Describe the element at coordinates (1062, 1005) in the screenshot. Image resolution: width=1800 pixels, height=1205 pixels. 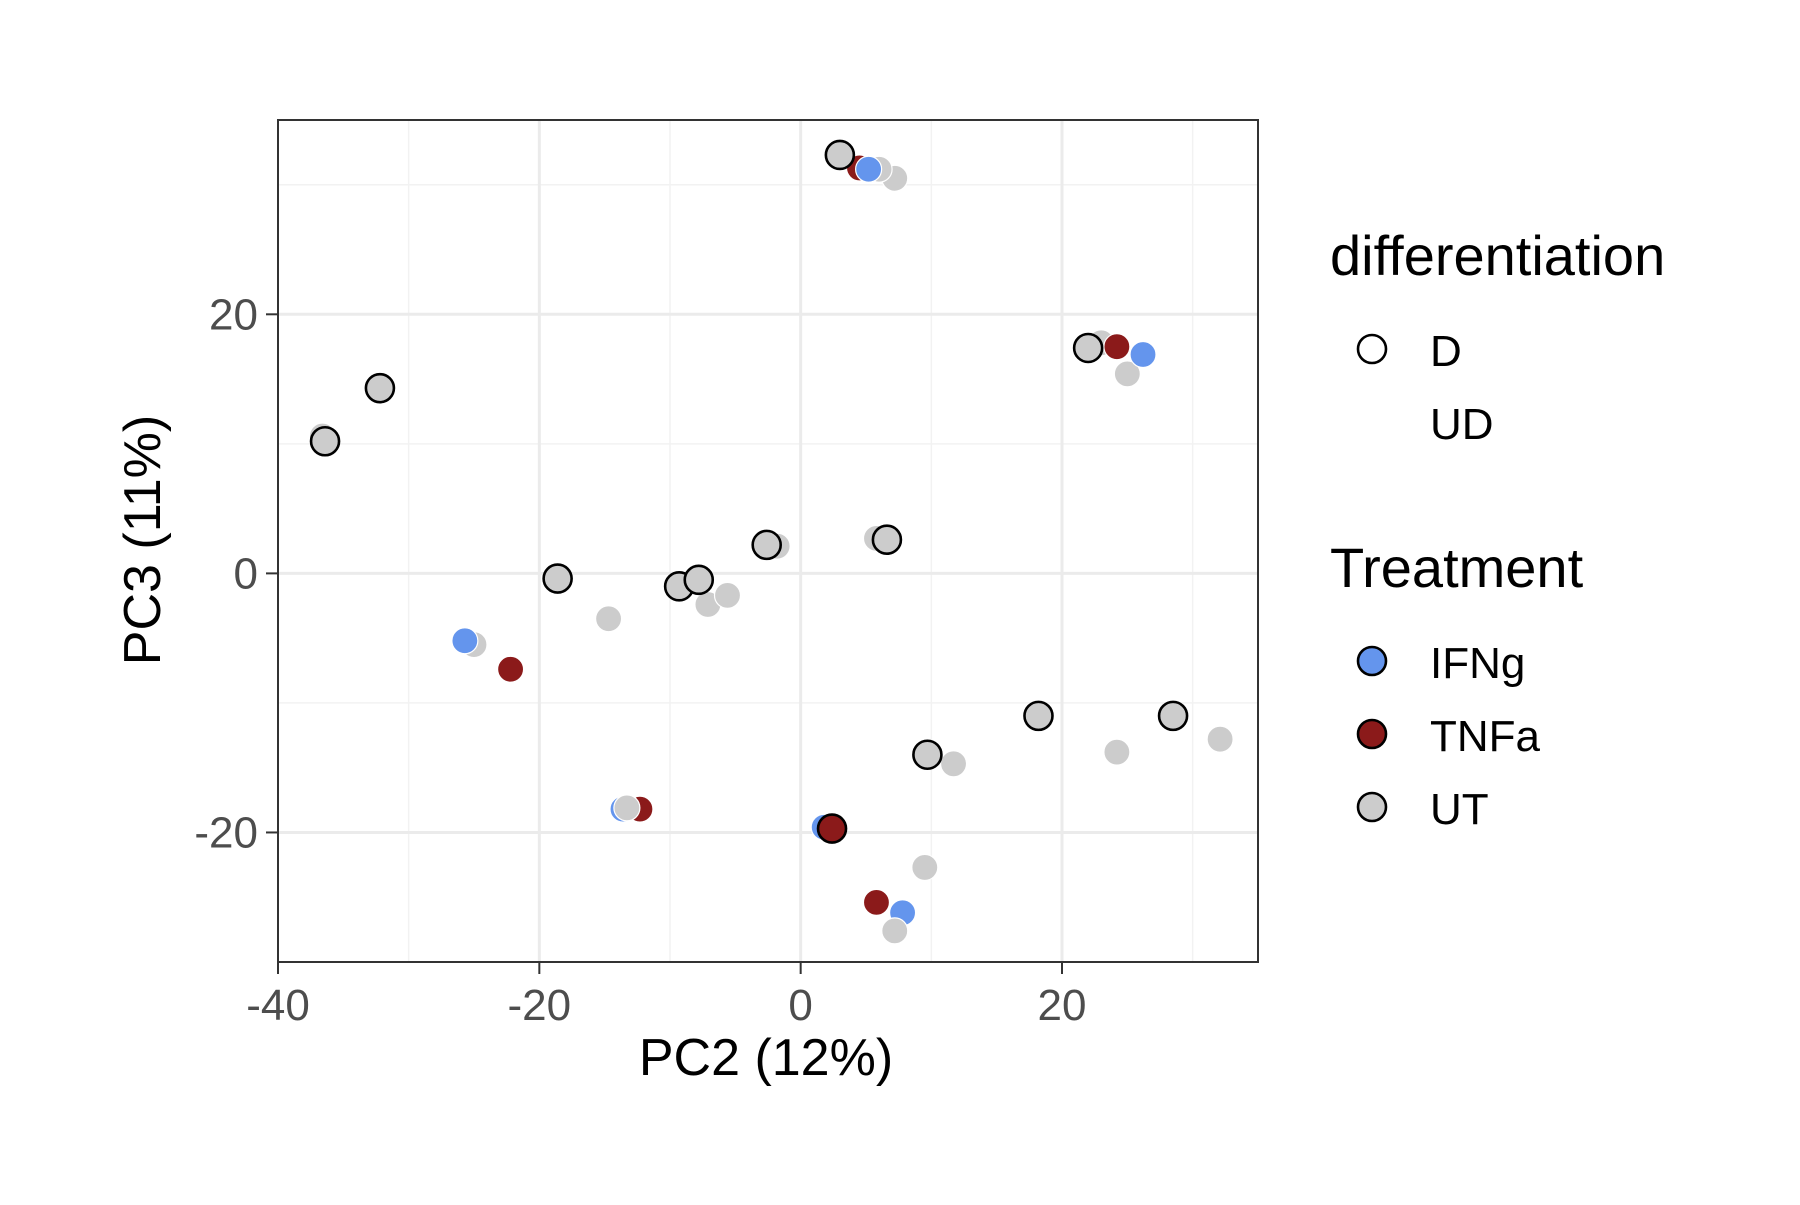
I see `x-tick-label: 20` at that location.